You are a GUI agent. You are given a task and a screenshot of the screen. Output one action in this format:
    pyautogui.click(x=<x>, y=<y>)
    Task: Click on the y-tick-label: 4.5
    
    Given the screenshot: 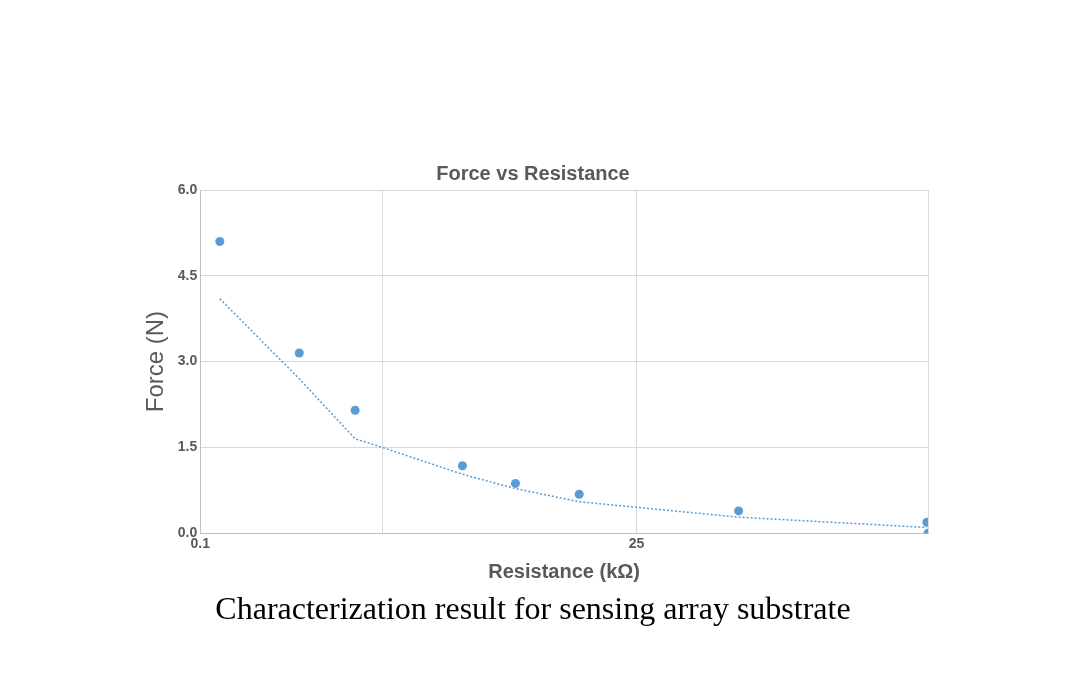 What is the action you would take?
    pyautogui.click(x=187, y=274)
    